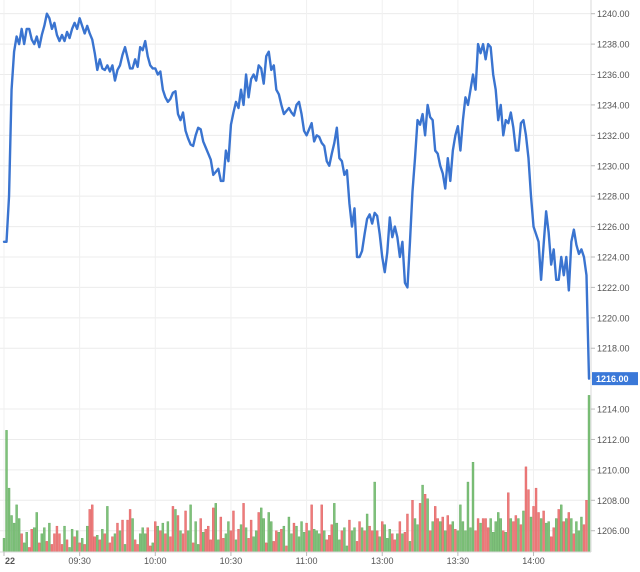 The width and height of the screenshot is (640, 572). Describe the element at coordinates (613, 227) in the screenshot. I see `y-tick-label-7: 1226.00` at that location.